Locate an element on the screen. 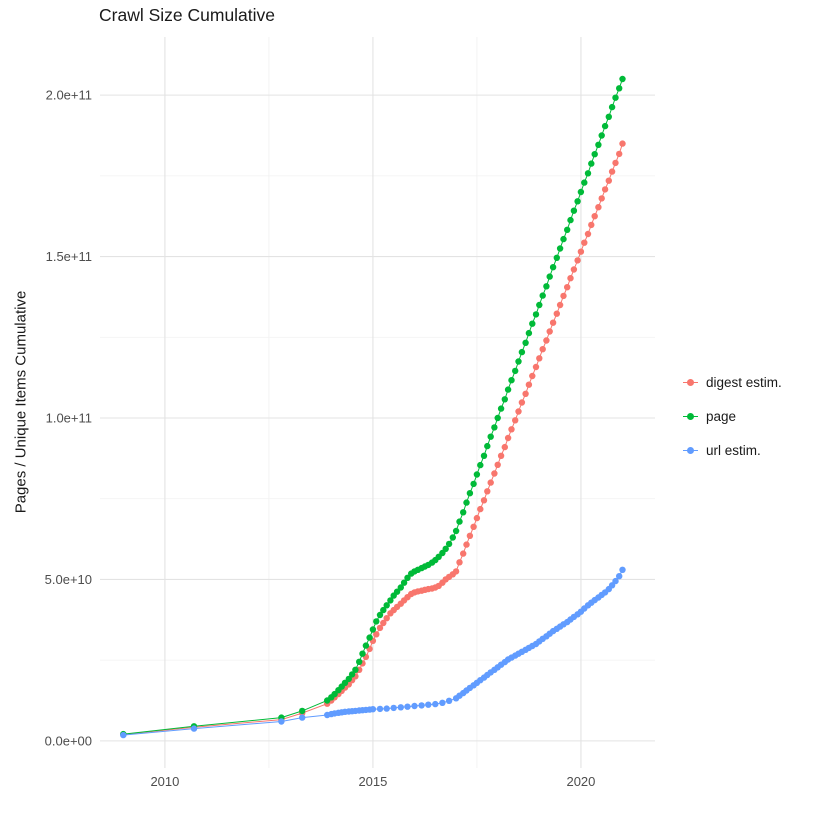  svg-text: 1.0e+11 is located at coordinates (69, 417).